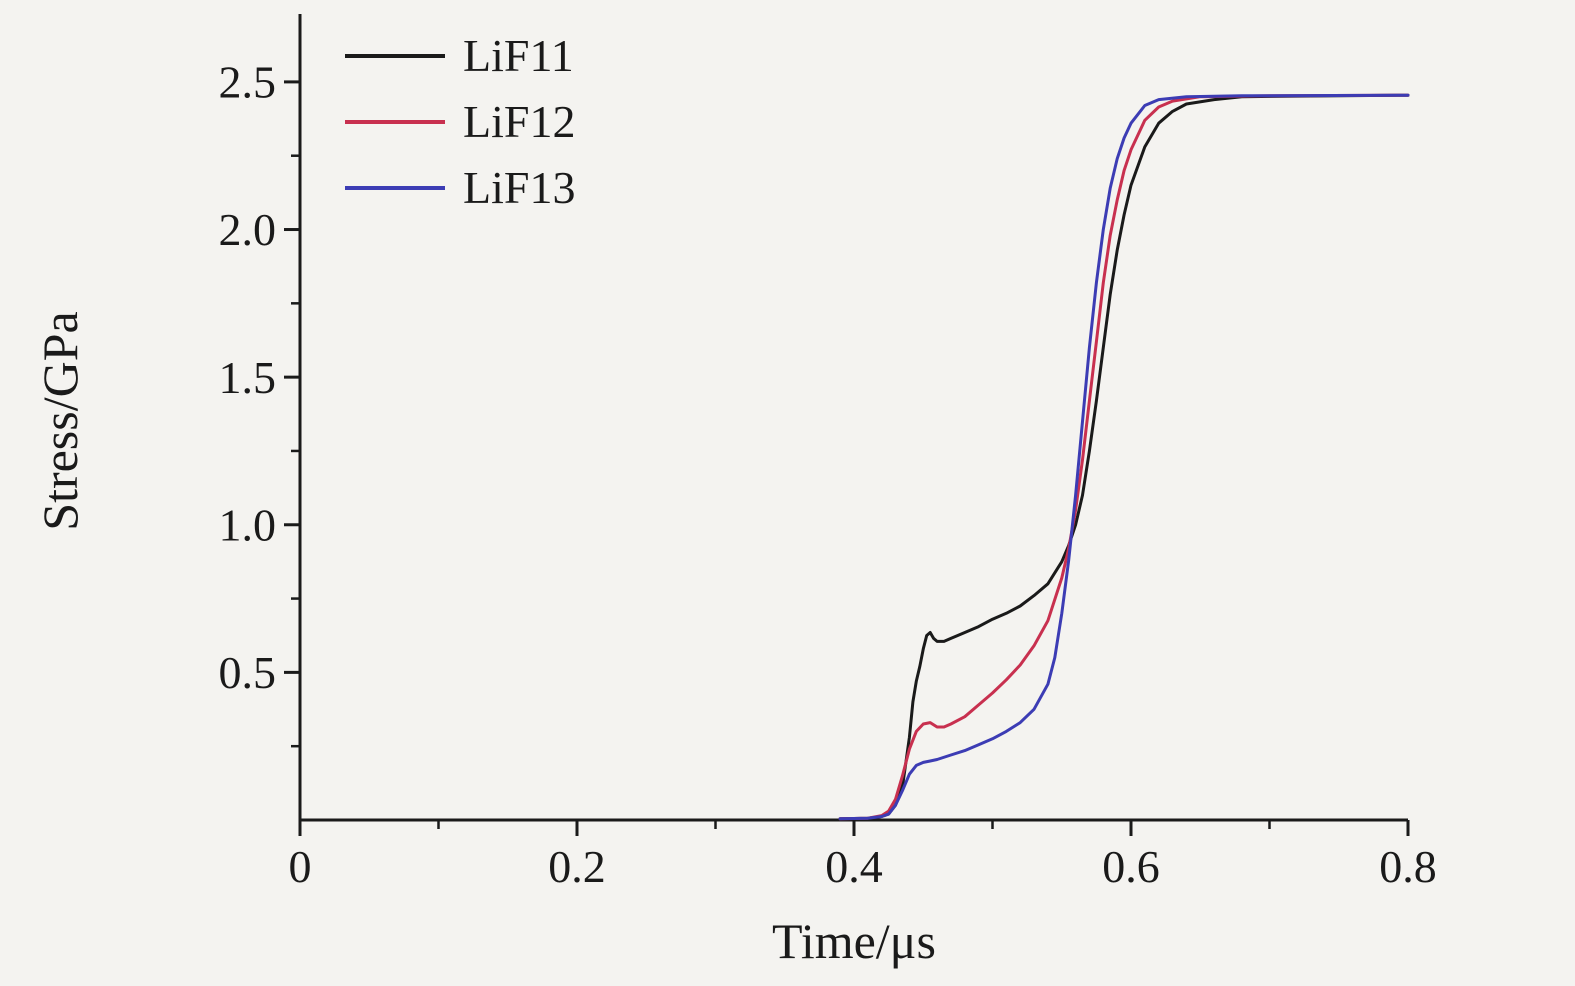  I want to click on y-tick-label: 1.0, so click(248, 524).